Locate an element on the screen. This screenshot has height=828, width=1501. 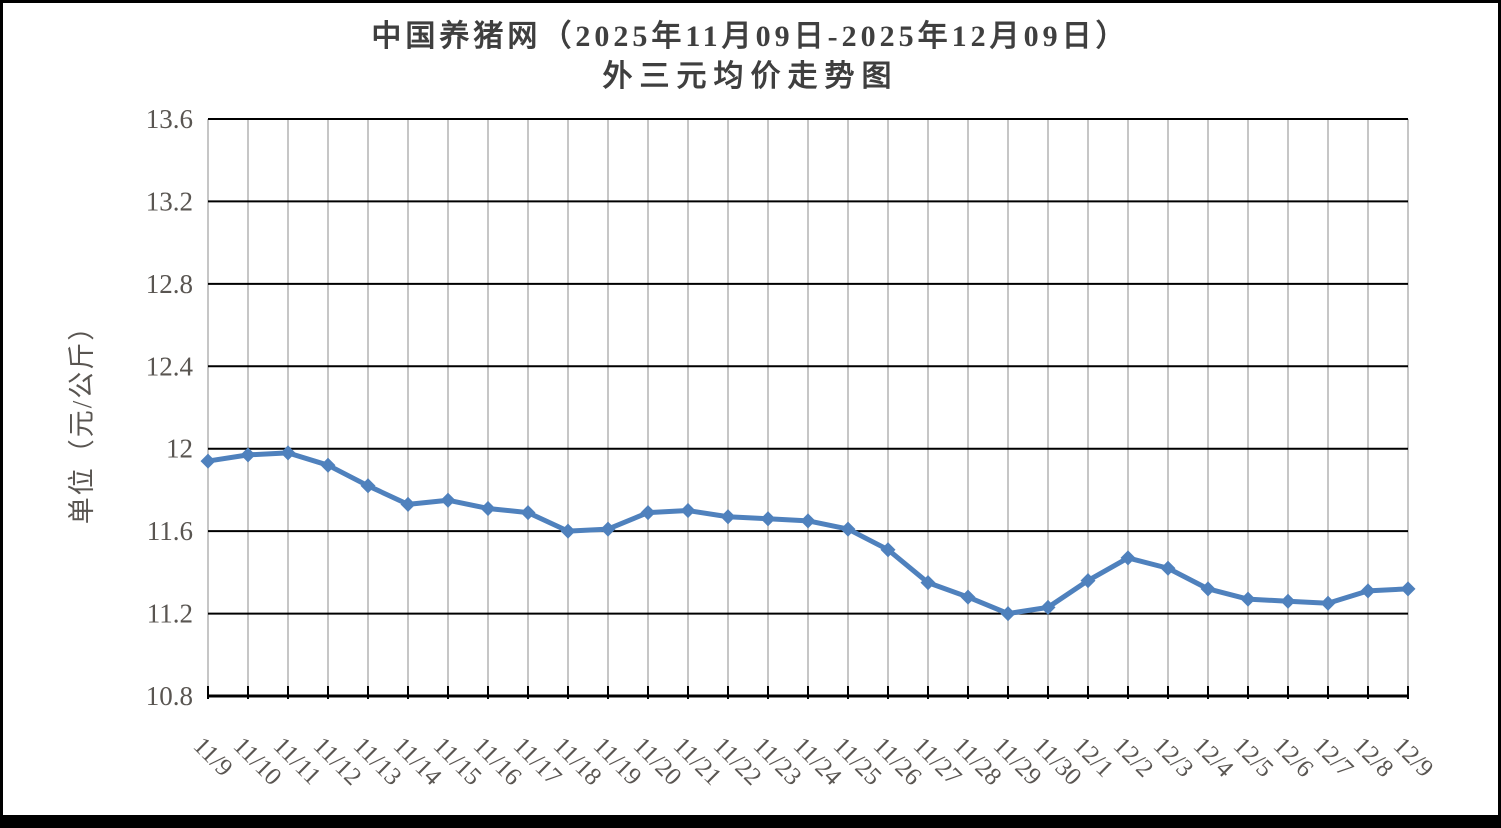
x-tick-label: 12/7 is located at coordinates (1333, 757).